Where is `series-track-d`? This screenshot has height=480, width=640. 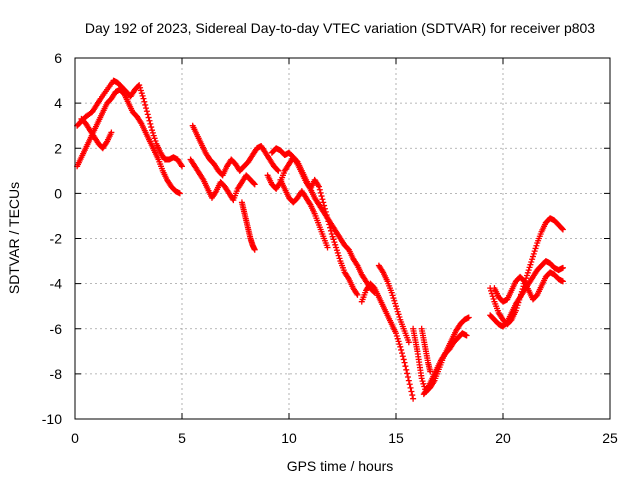 series-track-d is located at coordinates (235, 150).